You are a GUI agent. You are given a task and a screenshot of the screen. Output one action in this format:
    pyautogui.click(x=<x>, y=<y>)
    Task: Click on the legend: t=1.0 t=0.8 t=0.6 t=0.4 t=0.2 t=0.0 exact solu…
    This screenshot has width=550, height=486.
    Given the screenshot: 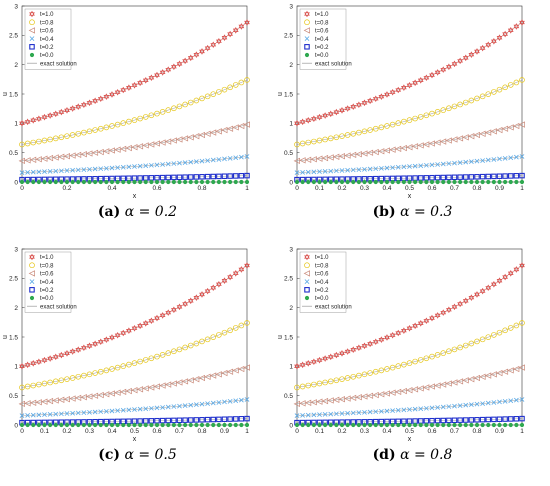 What is the action you would take?
    pyautogui.click(x=325, y=282)
    